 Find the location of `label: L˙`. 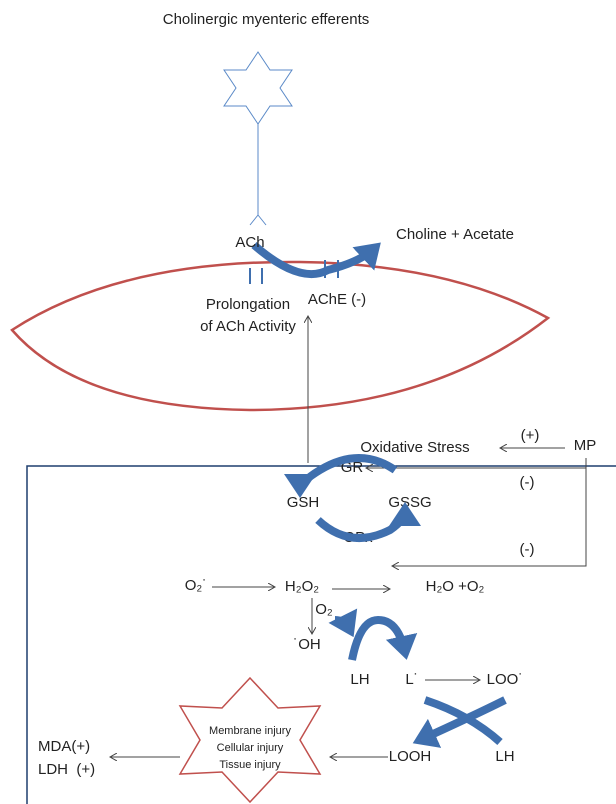

label: L˙ is located at coordinates (411, 679).